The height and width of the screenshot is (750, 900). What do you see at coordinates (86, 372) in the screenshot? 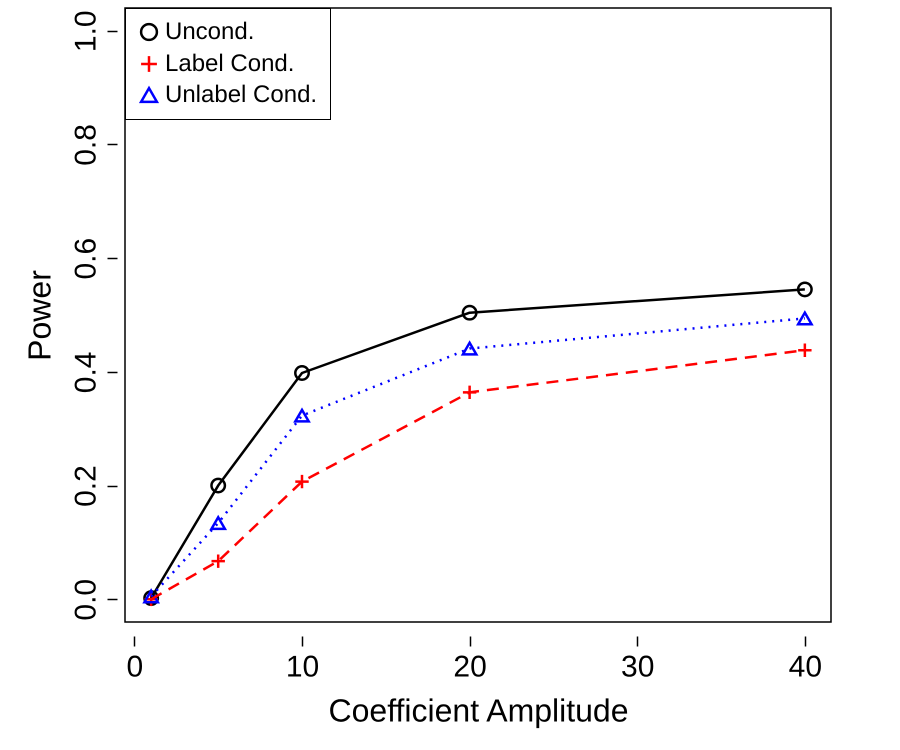
I see `y-tick-label: 0.4` at bounding box center [86, 372].